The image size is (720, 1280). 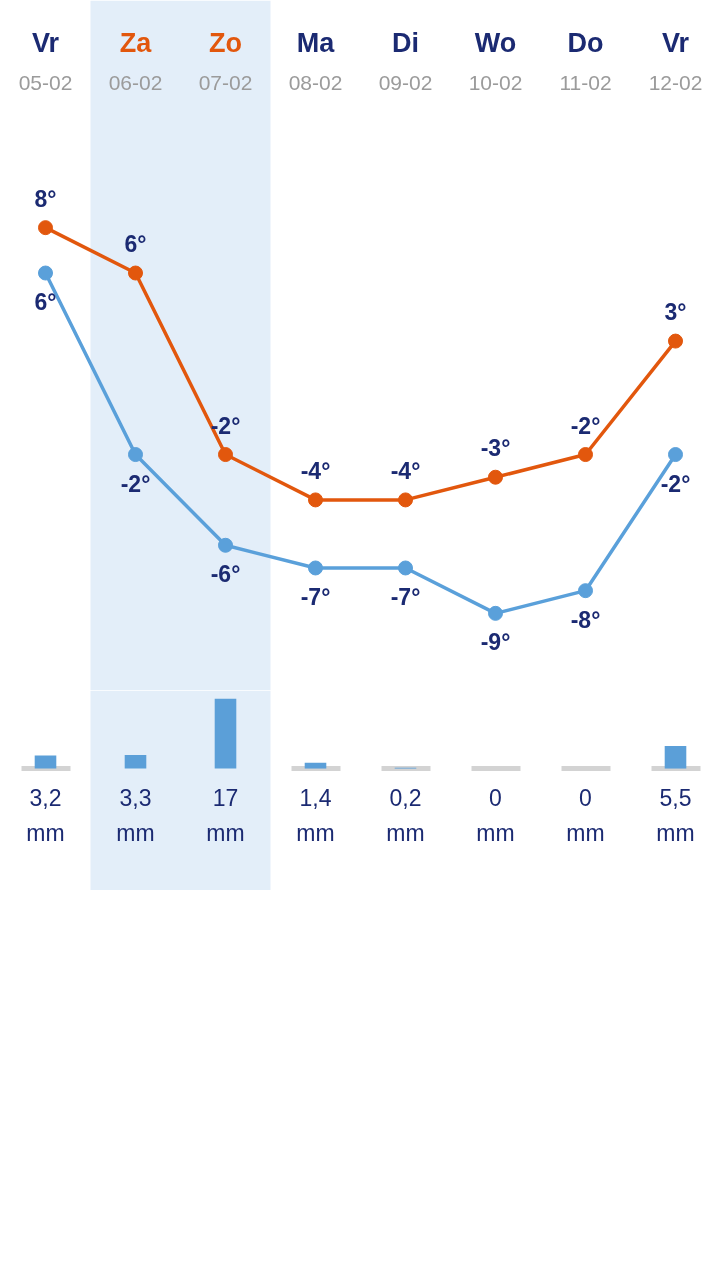 I want to click on x-tick-label: Di 09-02, so click(x=405, y=60).